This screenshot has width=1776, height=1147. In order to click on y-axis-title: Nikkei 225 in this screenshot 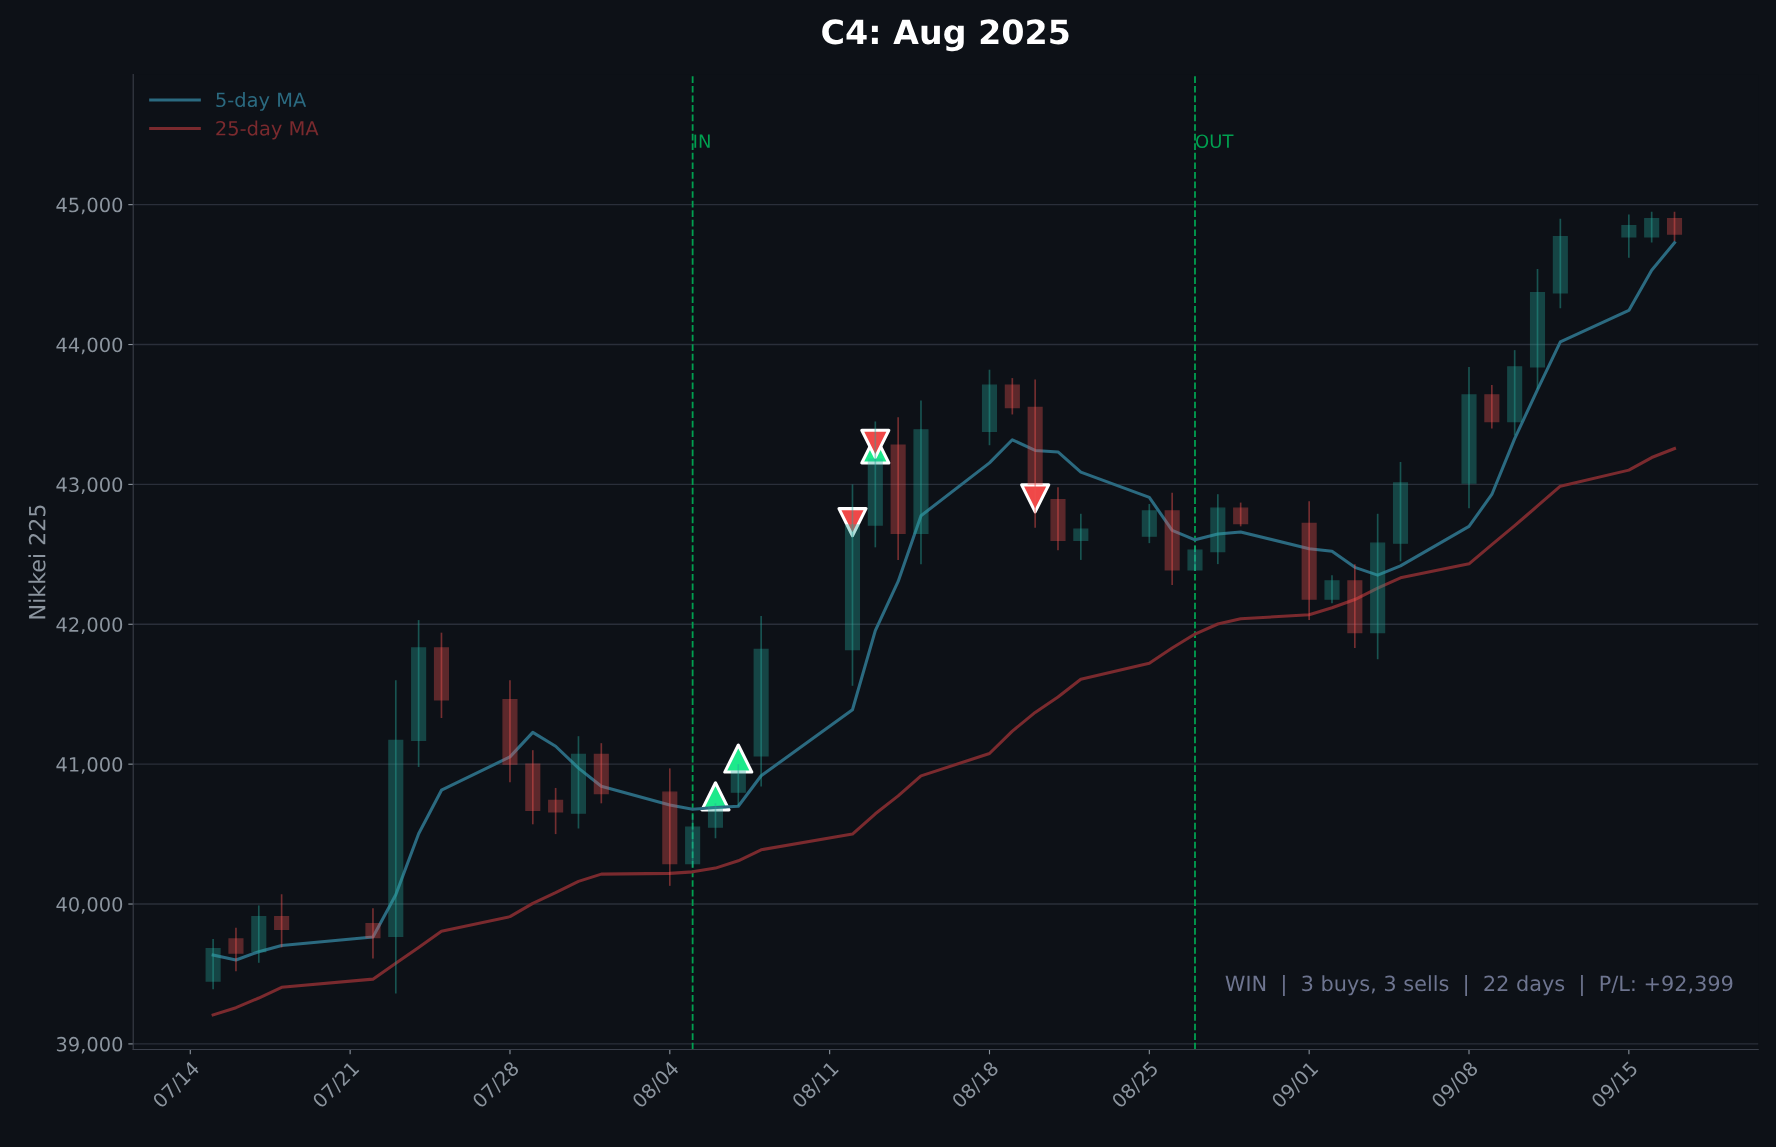, I will do `click(37, 562)`.